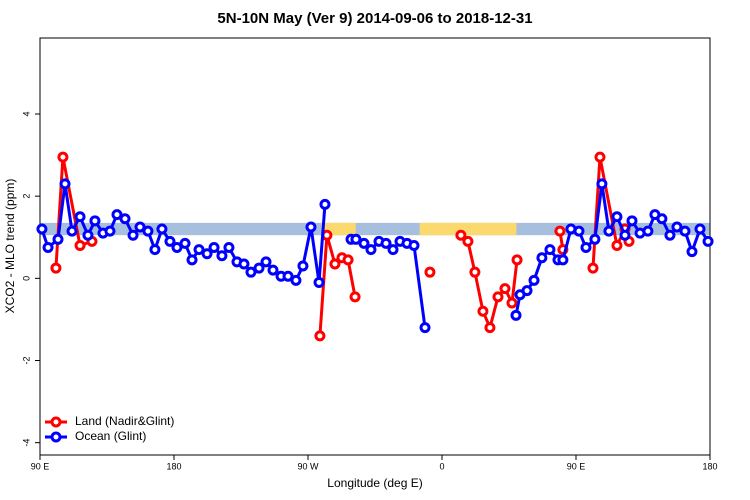 This screenshot has height=500, width=750. Describe the element at coordinates (441, 466) in the screenshot. I see `x-tick-label: 0` at that location.